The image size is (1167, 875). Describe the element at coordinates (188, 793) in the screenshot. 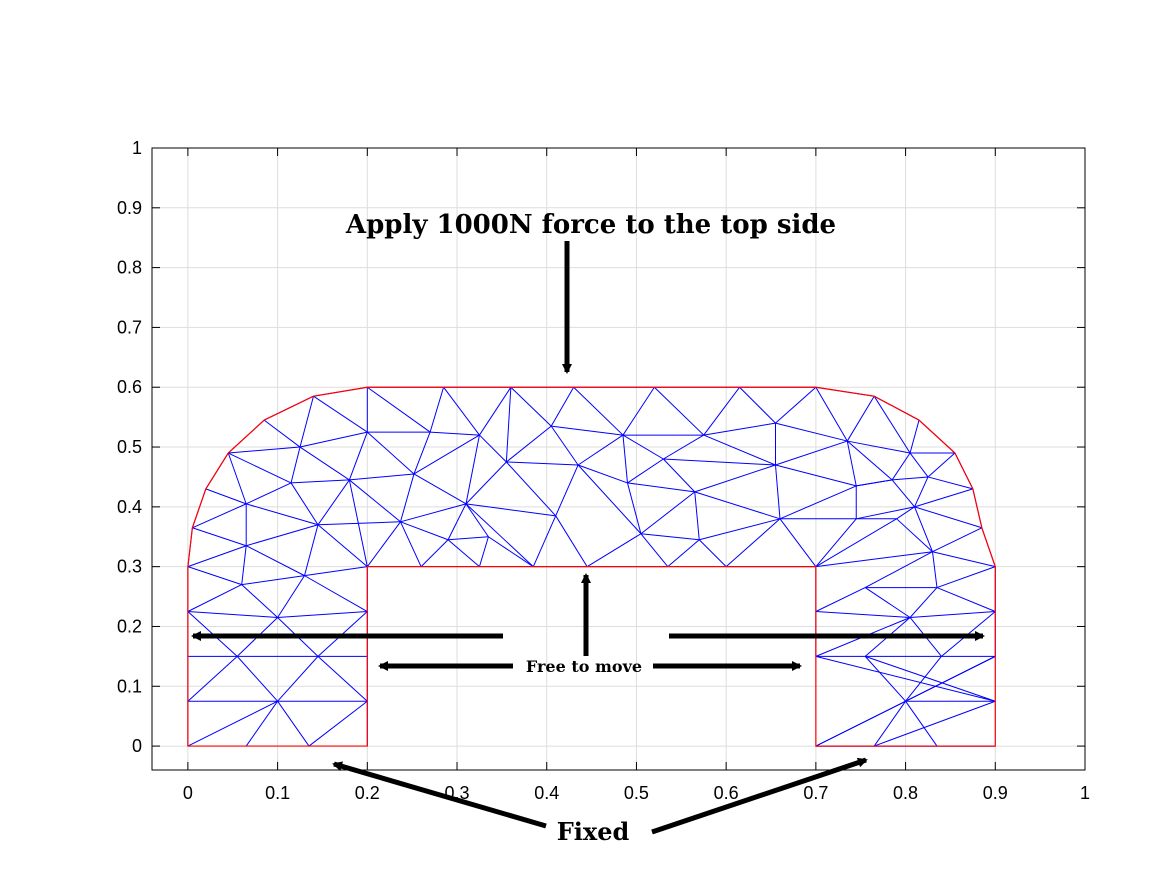

I see `x-tick-label: 0` at that location.